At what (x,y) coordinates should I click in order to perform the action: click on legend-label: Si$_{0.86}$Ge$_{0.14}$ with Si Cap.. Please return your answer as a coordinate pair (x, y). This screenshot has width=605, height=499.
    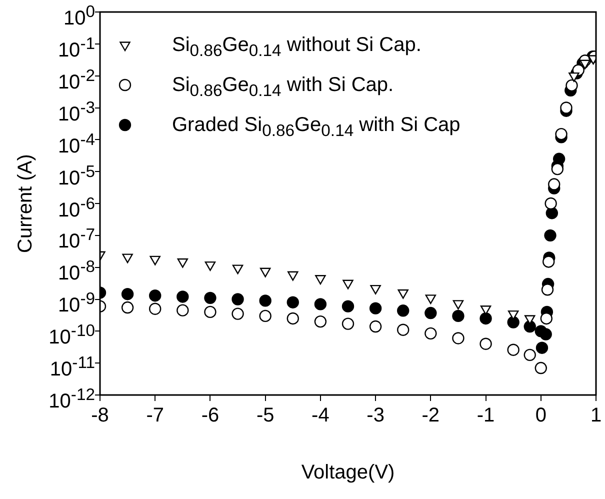
    Looking at the image, I should click on (283, 87).